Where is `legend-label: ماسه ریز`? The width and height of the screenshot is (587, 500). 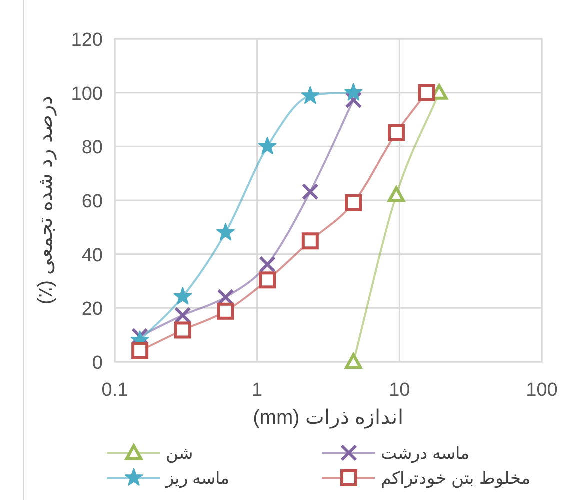 legend-label: ماسه ریز is located at coordinates (197, 479).